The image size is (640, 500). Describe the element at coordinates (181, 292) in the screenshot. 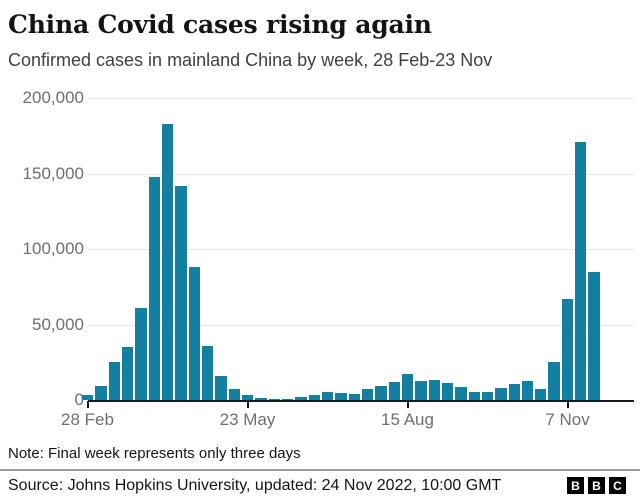

I see `bar-18-apr` at that location.